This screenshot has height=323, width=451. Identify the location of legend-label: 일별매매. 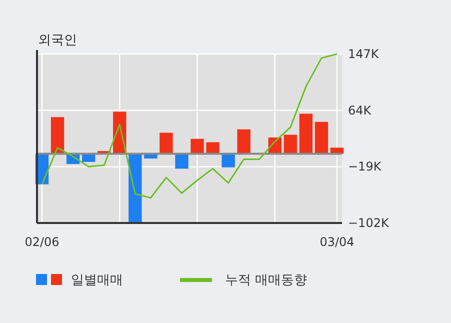
(97, 280).